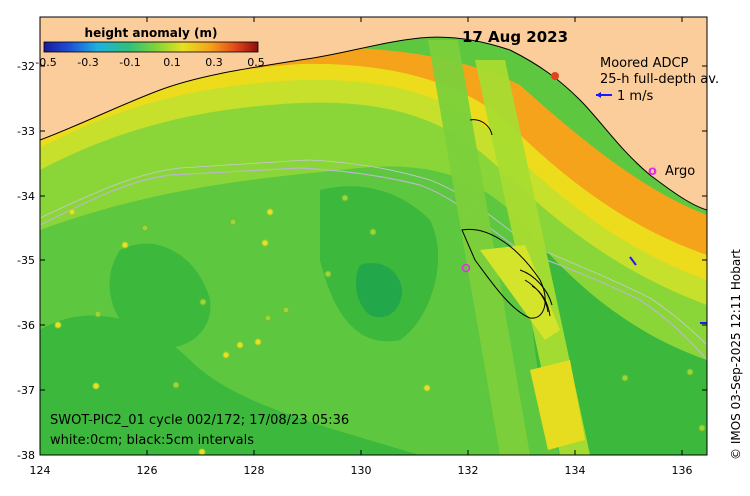  What do you see at coordinates (26, 325) in the screenshot?
I see `lat-tick-label: -36` at bounding box center [26, 325].